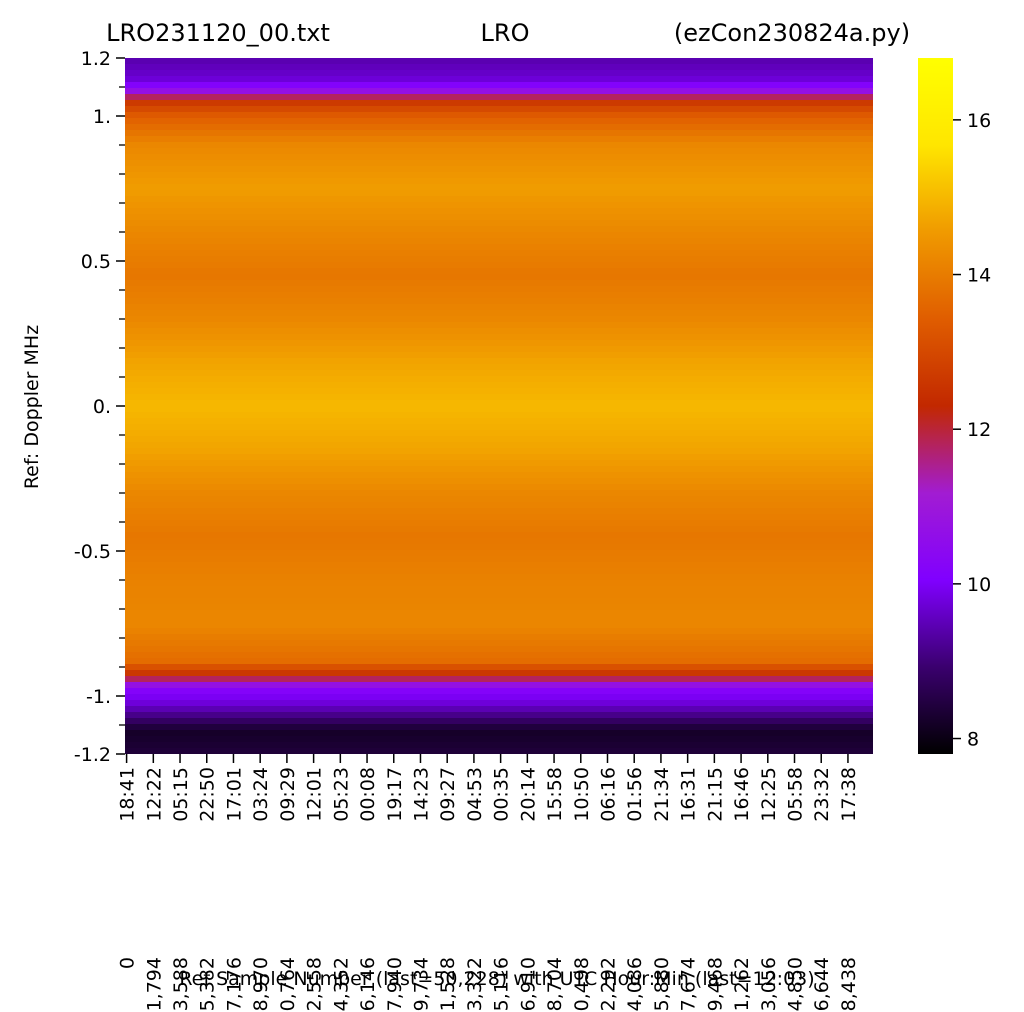 The image size is (1024, 1012). I want to click on x-tick-label: 14,352, so click(341, 984).